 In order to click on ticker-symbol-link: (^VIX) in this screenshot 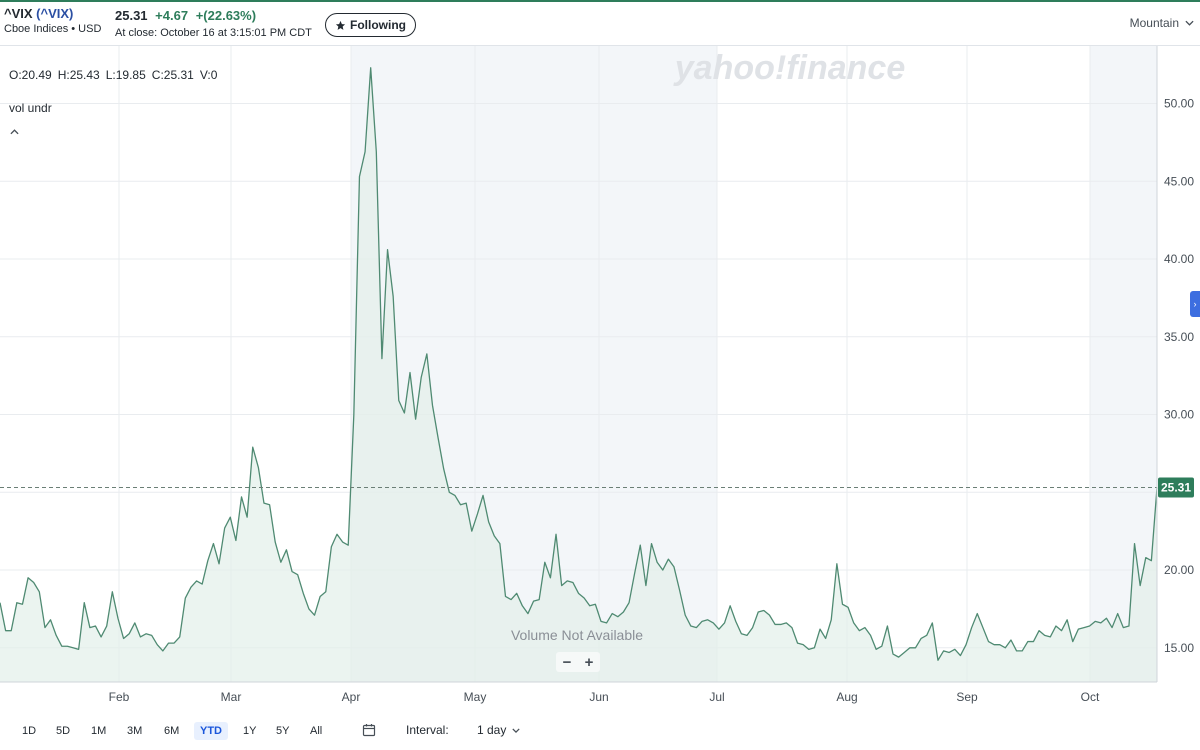, I will do `click(55, 13)`.